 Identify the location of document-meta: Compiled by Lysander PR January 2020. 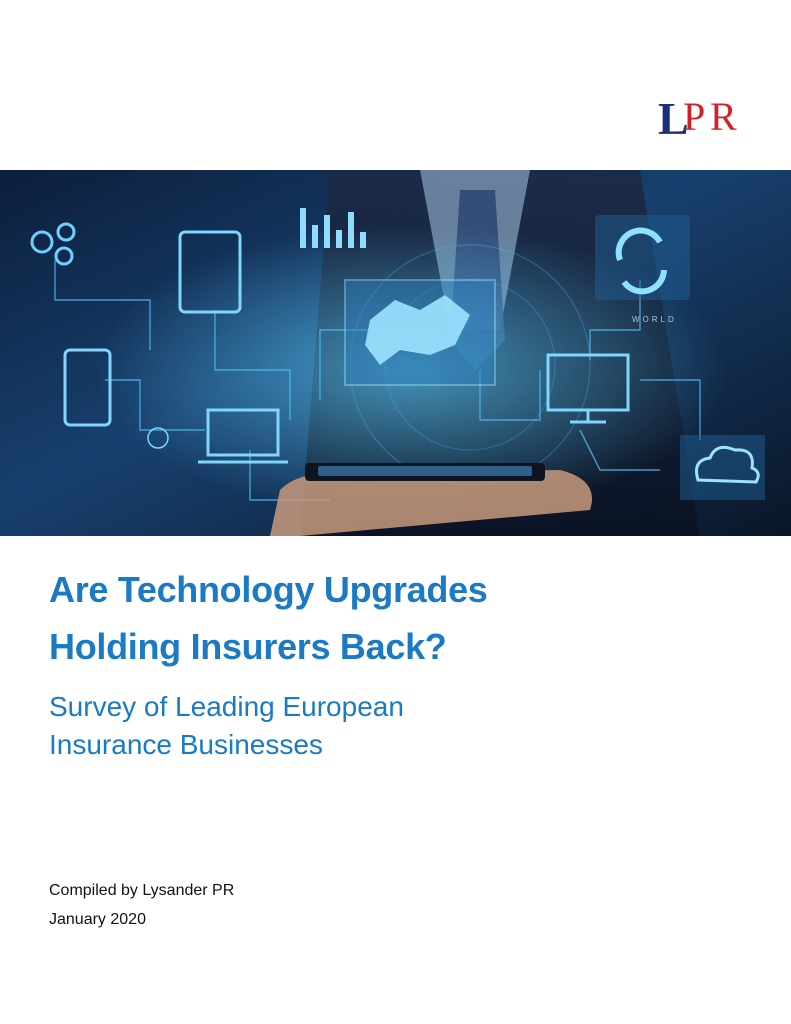
(141, 905).